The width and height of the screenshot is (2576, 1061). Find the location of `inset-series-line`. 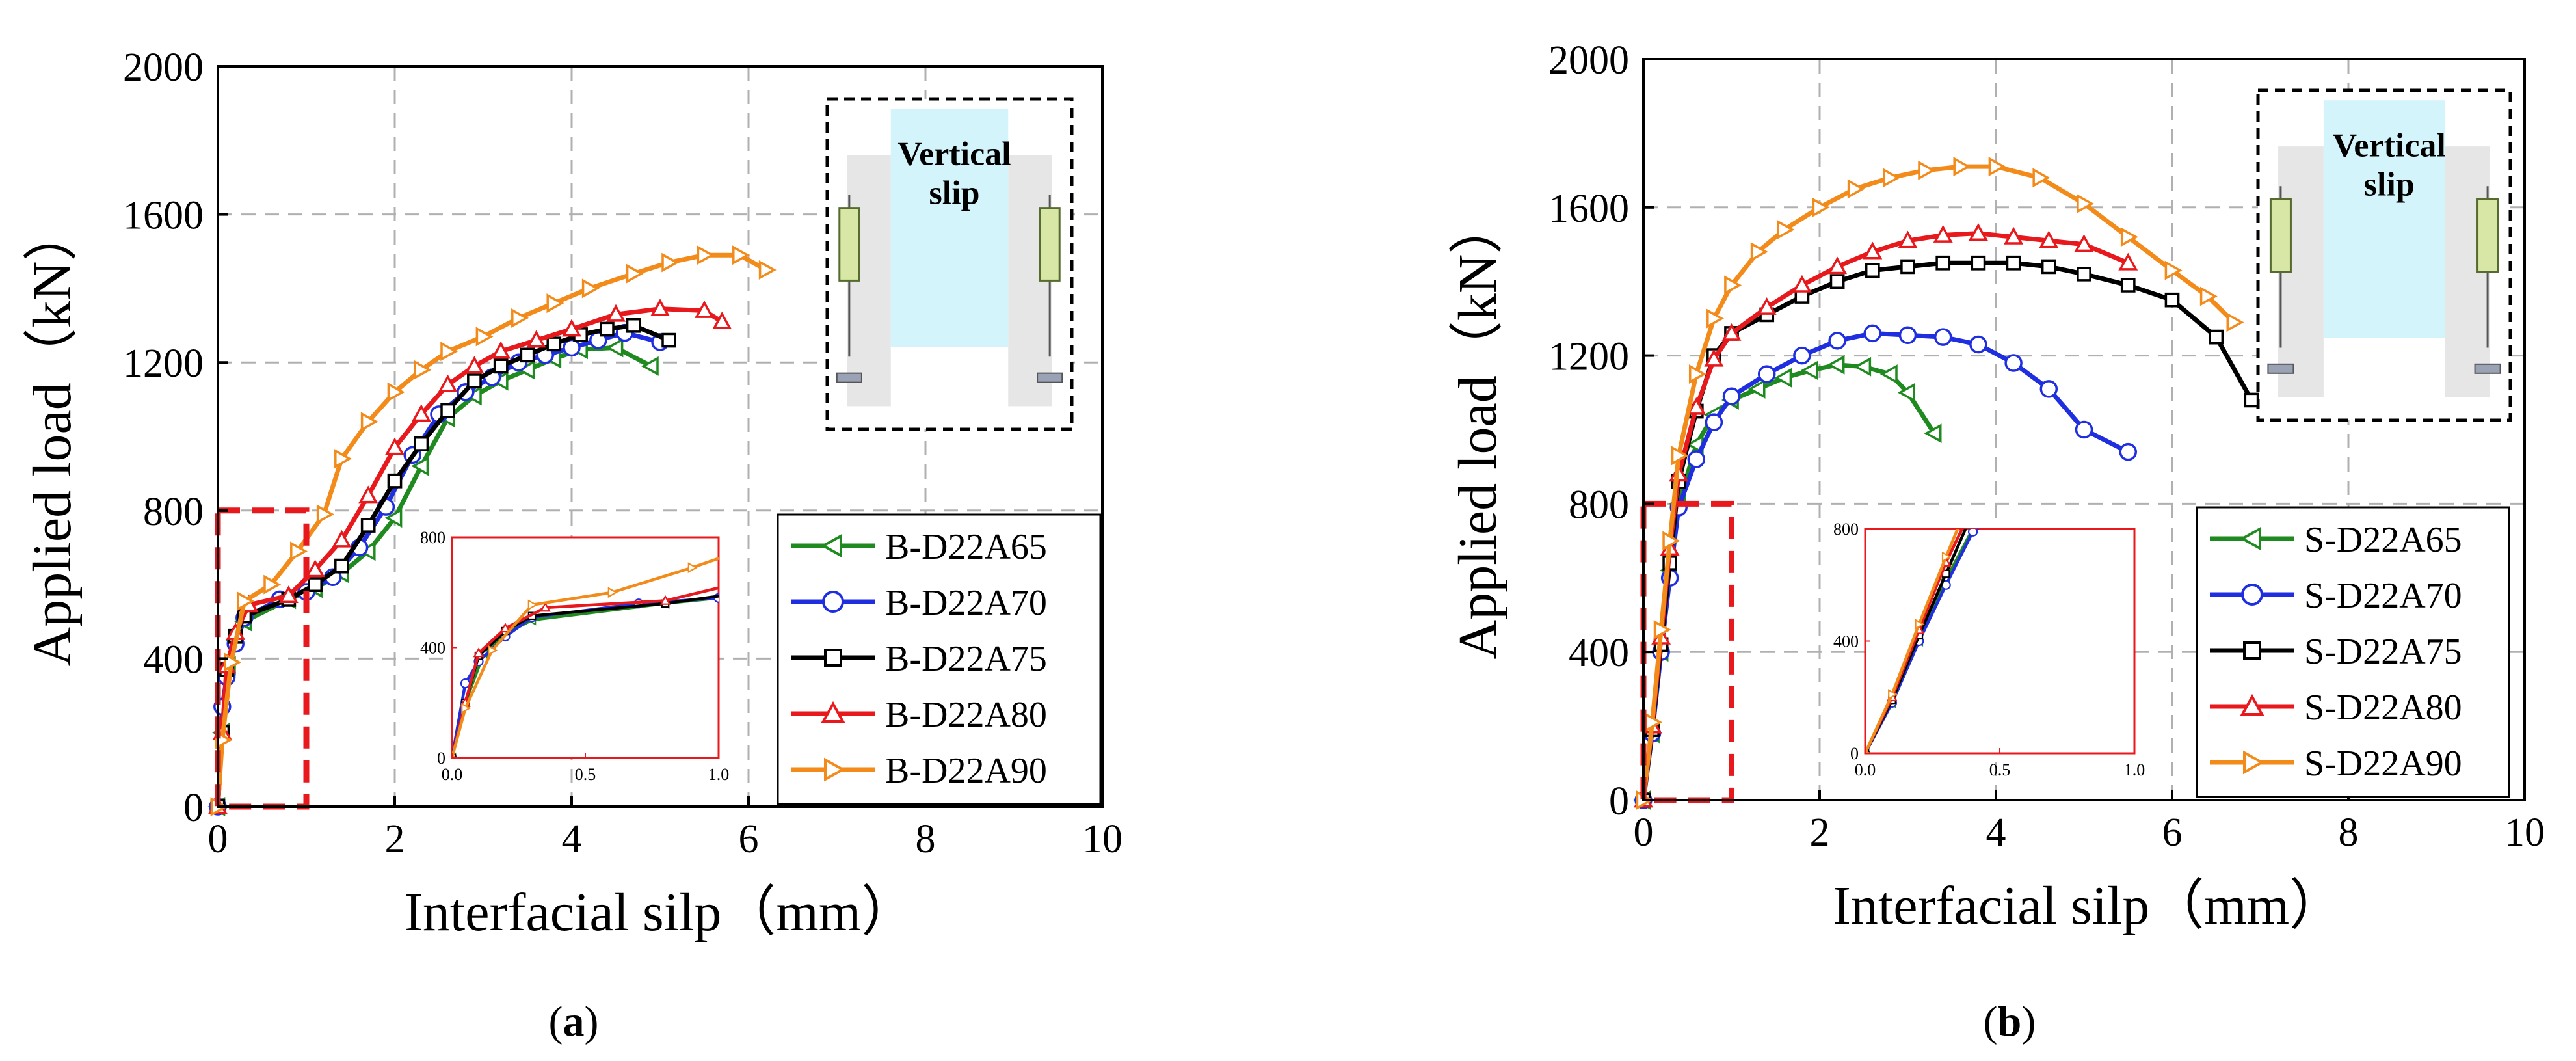

inset-series-line is located at coordinates (585, 657).